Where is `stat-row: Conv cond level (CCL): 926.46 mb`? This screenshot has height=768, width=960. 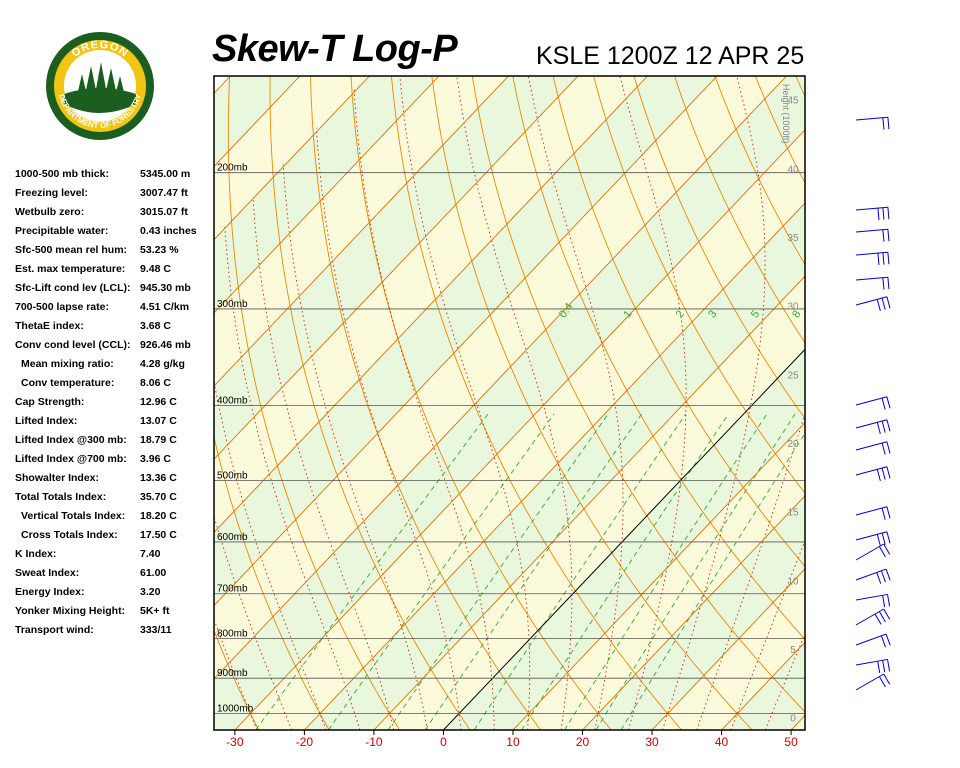
stat-row: Conv cond level (CCL): 926.46 mb is located at coordinates (120, 348).